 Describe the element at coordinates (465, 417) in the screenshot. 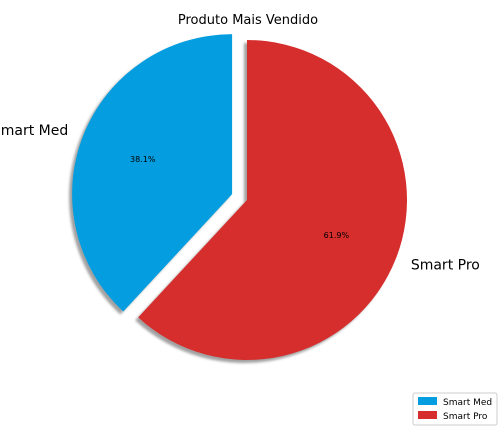

I see `legend-label-smart-pro: Smart Pro` at that location.